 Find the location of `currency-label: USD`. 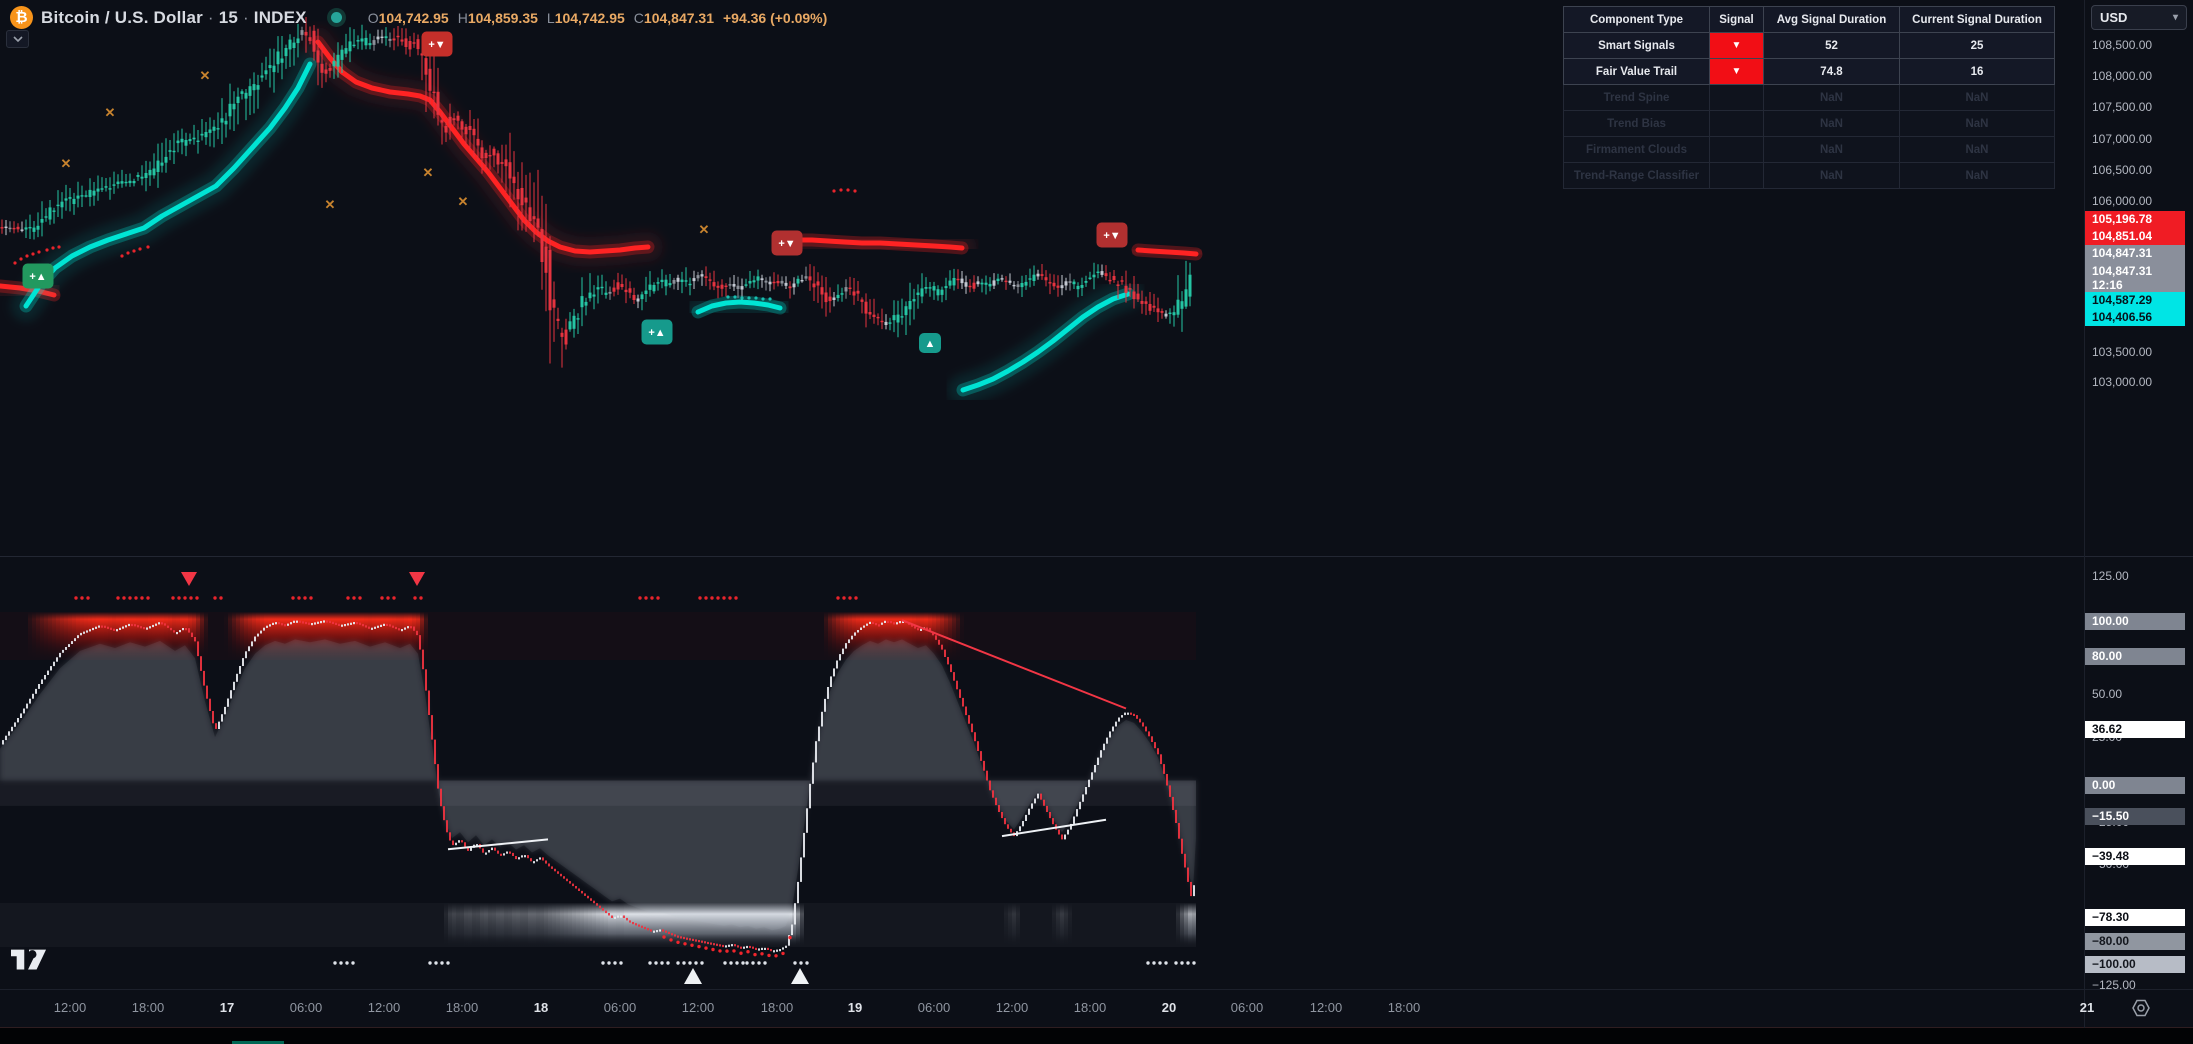

currency-label: USD is located at coordinates (2114, 17).